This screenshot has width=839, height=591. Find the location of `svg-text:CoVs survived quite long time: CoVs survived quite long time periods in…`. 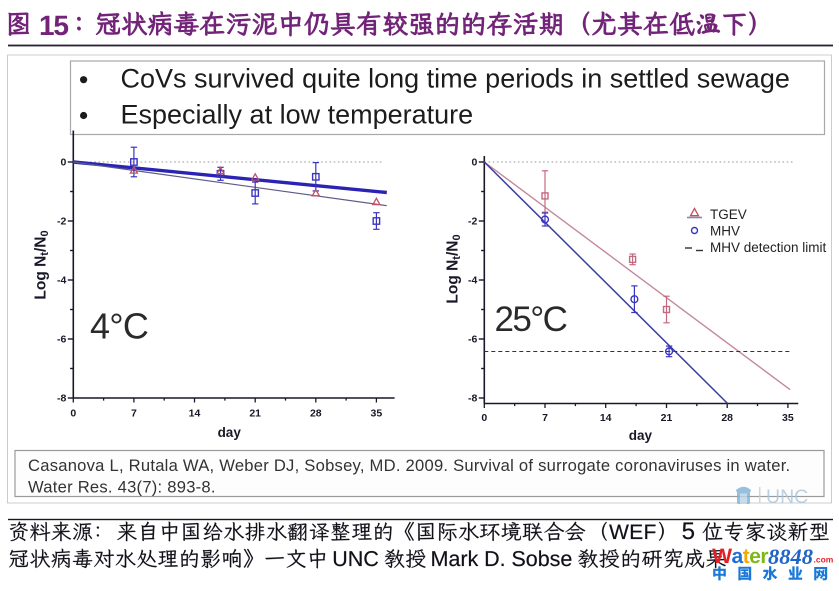

svg-text:CoVs survived quite long time: CoVs survived quite long time periods in… is located at coordinates (455, 79).